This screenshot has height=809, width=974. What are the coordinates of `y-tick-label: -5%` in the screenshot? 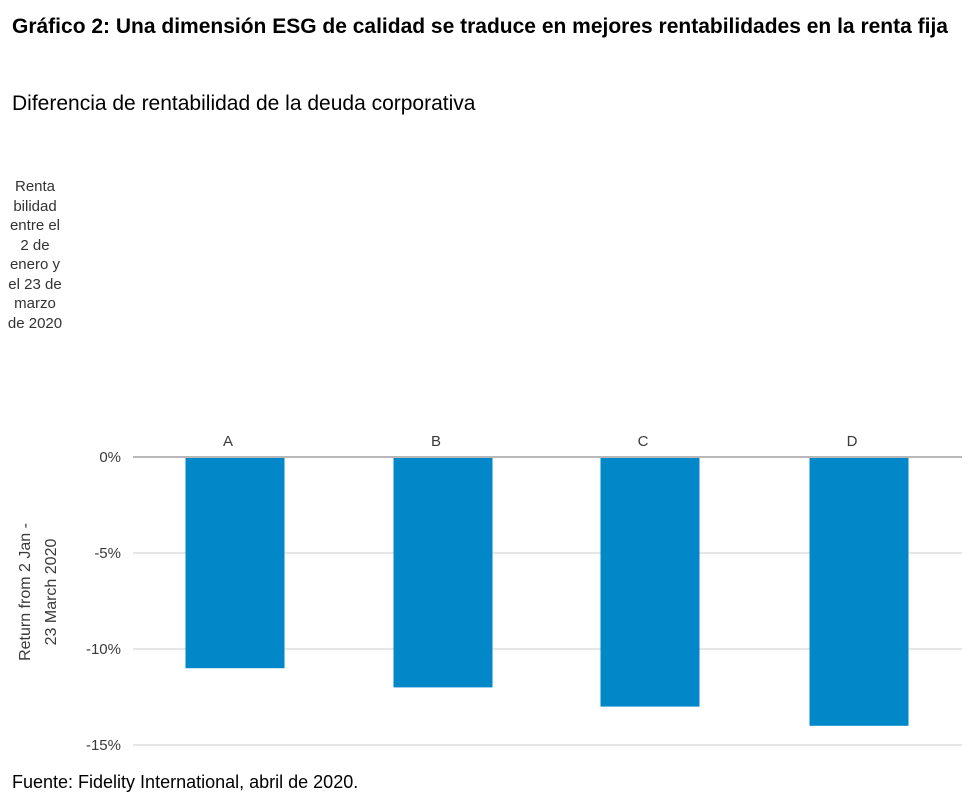 It's located at (107, 553).